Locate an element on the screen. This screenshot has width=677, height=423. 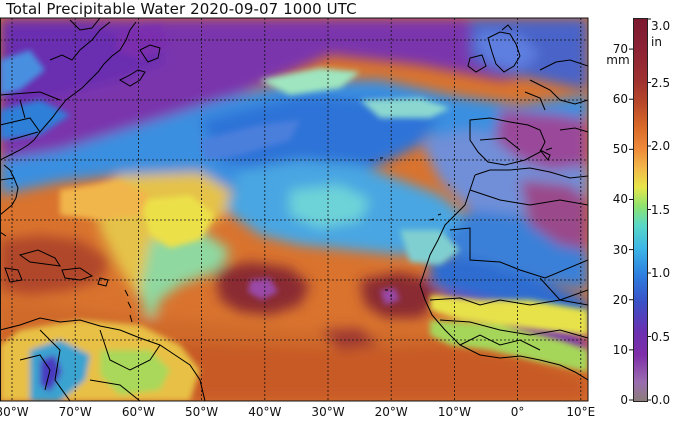
inch-tick-label: 3.0 is located at coordinates (661, 26).